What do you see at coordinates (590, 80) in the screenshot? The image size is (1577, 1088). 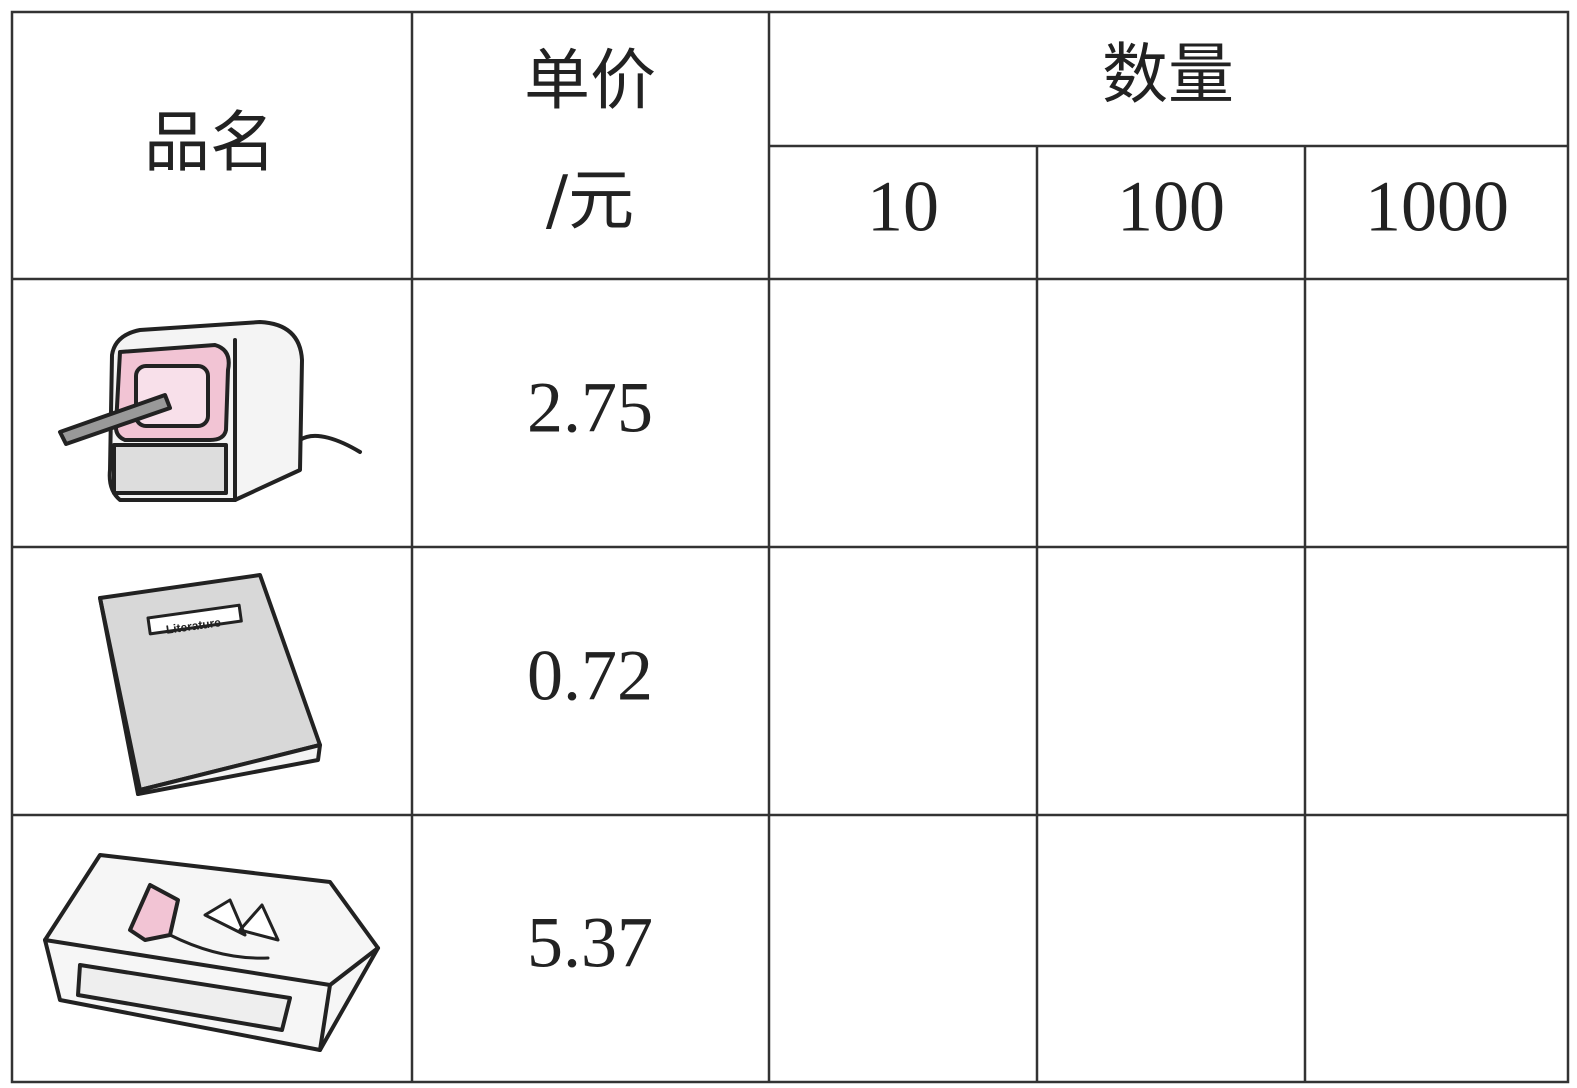 I see `header-price: 单价` at bounding box center [590, 80].